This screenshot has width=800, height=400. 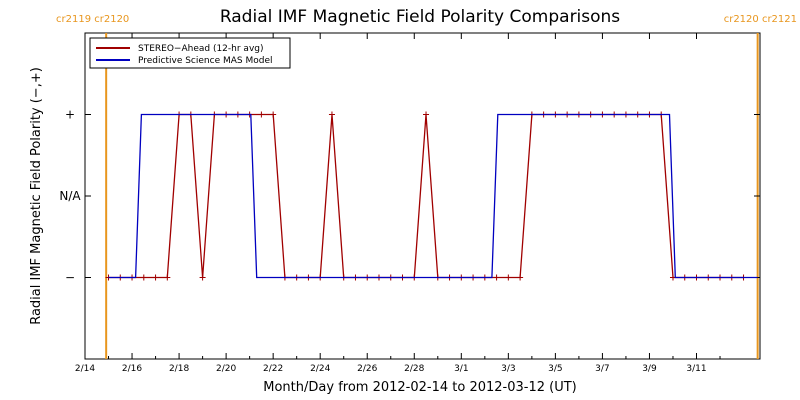 What do you see at coordinates (70, 278) in the screenshot?
I see `y-tick-label: −` at bounding box center [70, 278].